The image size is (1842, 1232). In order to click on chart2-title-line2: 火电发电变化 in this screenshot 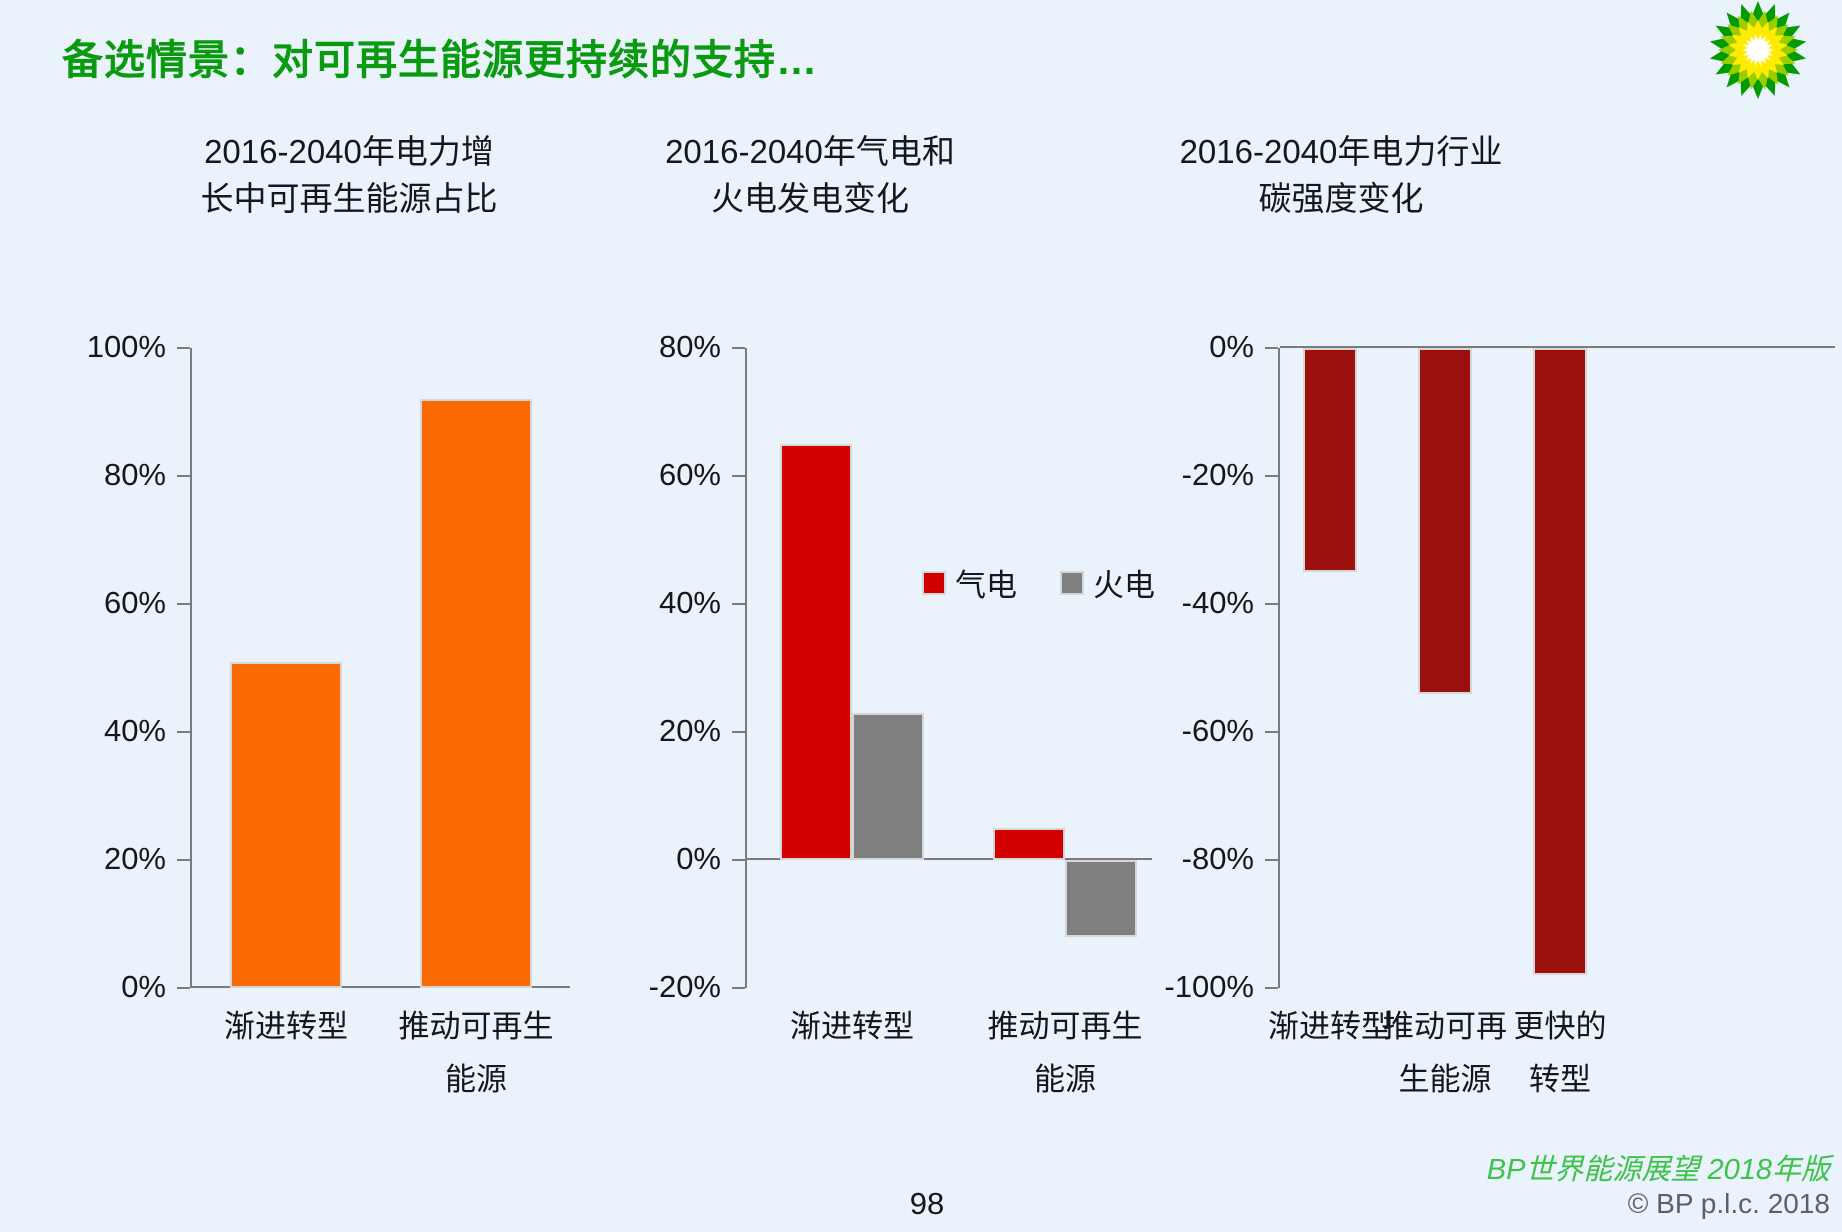, I will do `click(810, 198)`.